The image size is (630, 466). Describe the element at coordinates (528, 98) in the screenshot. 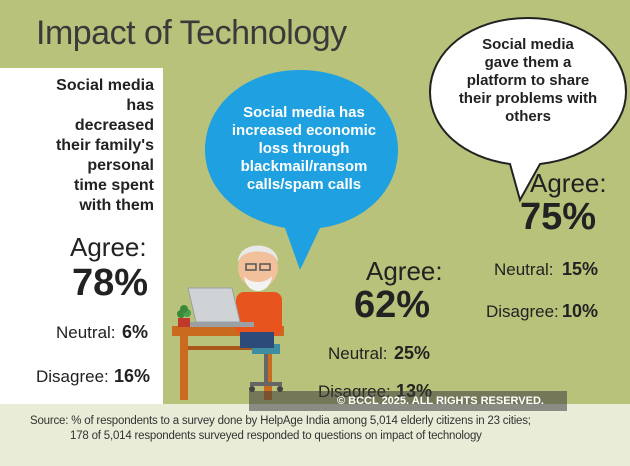

I see `question-3-line: their problems with` at that location.